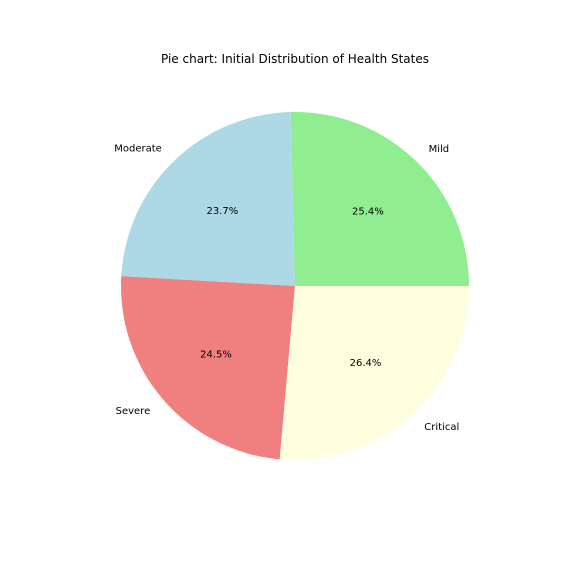  What do you see at coordinates (439, 149) in the screenshot?
I see `slice-label-mild: Mild` at bounding box center [439, 149].